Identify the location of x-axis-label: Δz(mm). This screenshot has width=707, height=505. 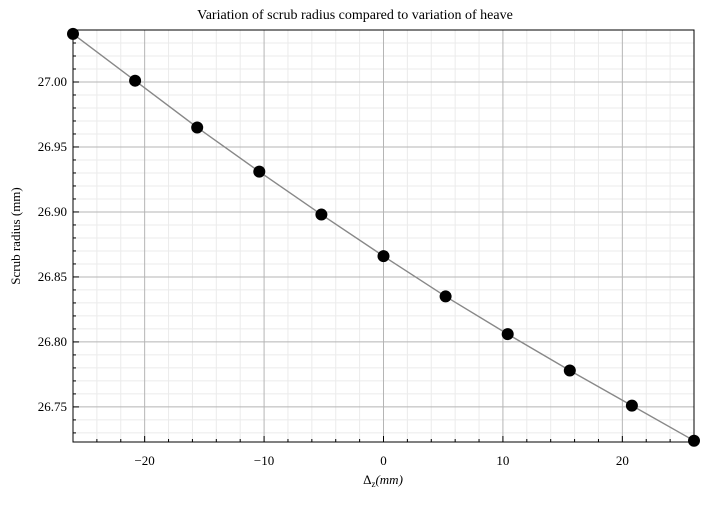
(383, 480).